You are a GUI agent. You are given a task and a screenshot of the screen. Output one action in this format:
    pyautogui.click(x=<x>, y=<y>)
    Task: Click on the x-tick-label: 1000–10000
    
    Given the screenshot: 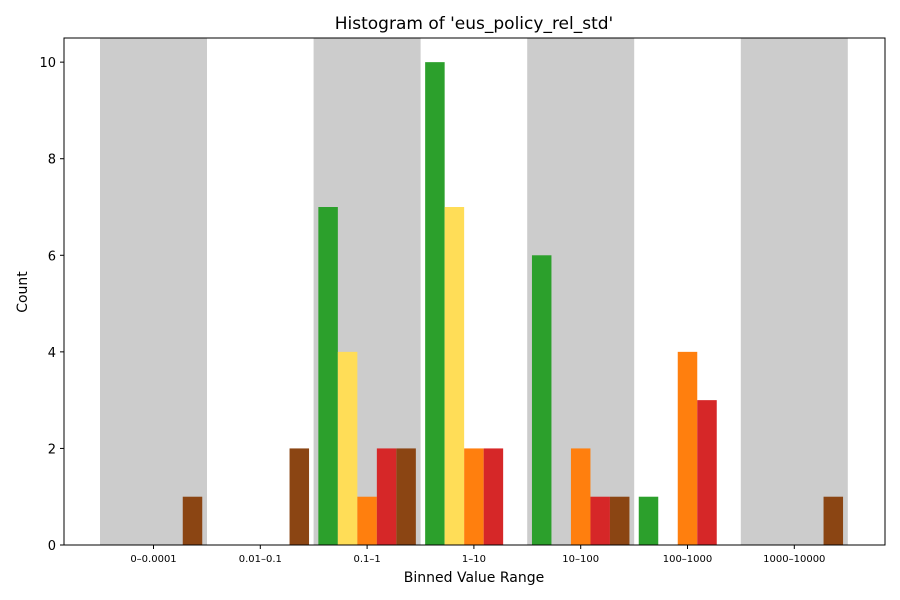 What is the action you would take?
    pyautogui.click(x=794, y=559)
    